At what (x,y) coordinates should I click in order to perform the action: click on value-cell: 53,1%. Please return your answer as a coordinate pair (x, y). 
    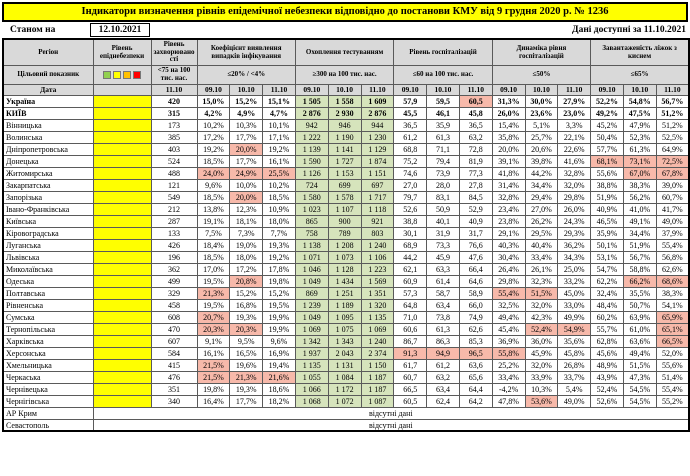
    Looking at the image, I should click on (607, 257).